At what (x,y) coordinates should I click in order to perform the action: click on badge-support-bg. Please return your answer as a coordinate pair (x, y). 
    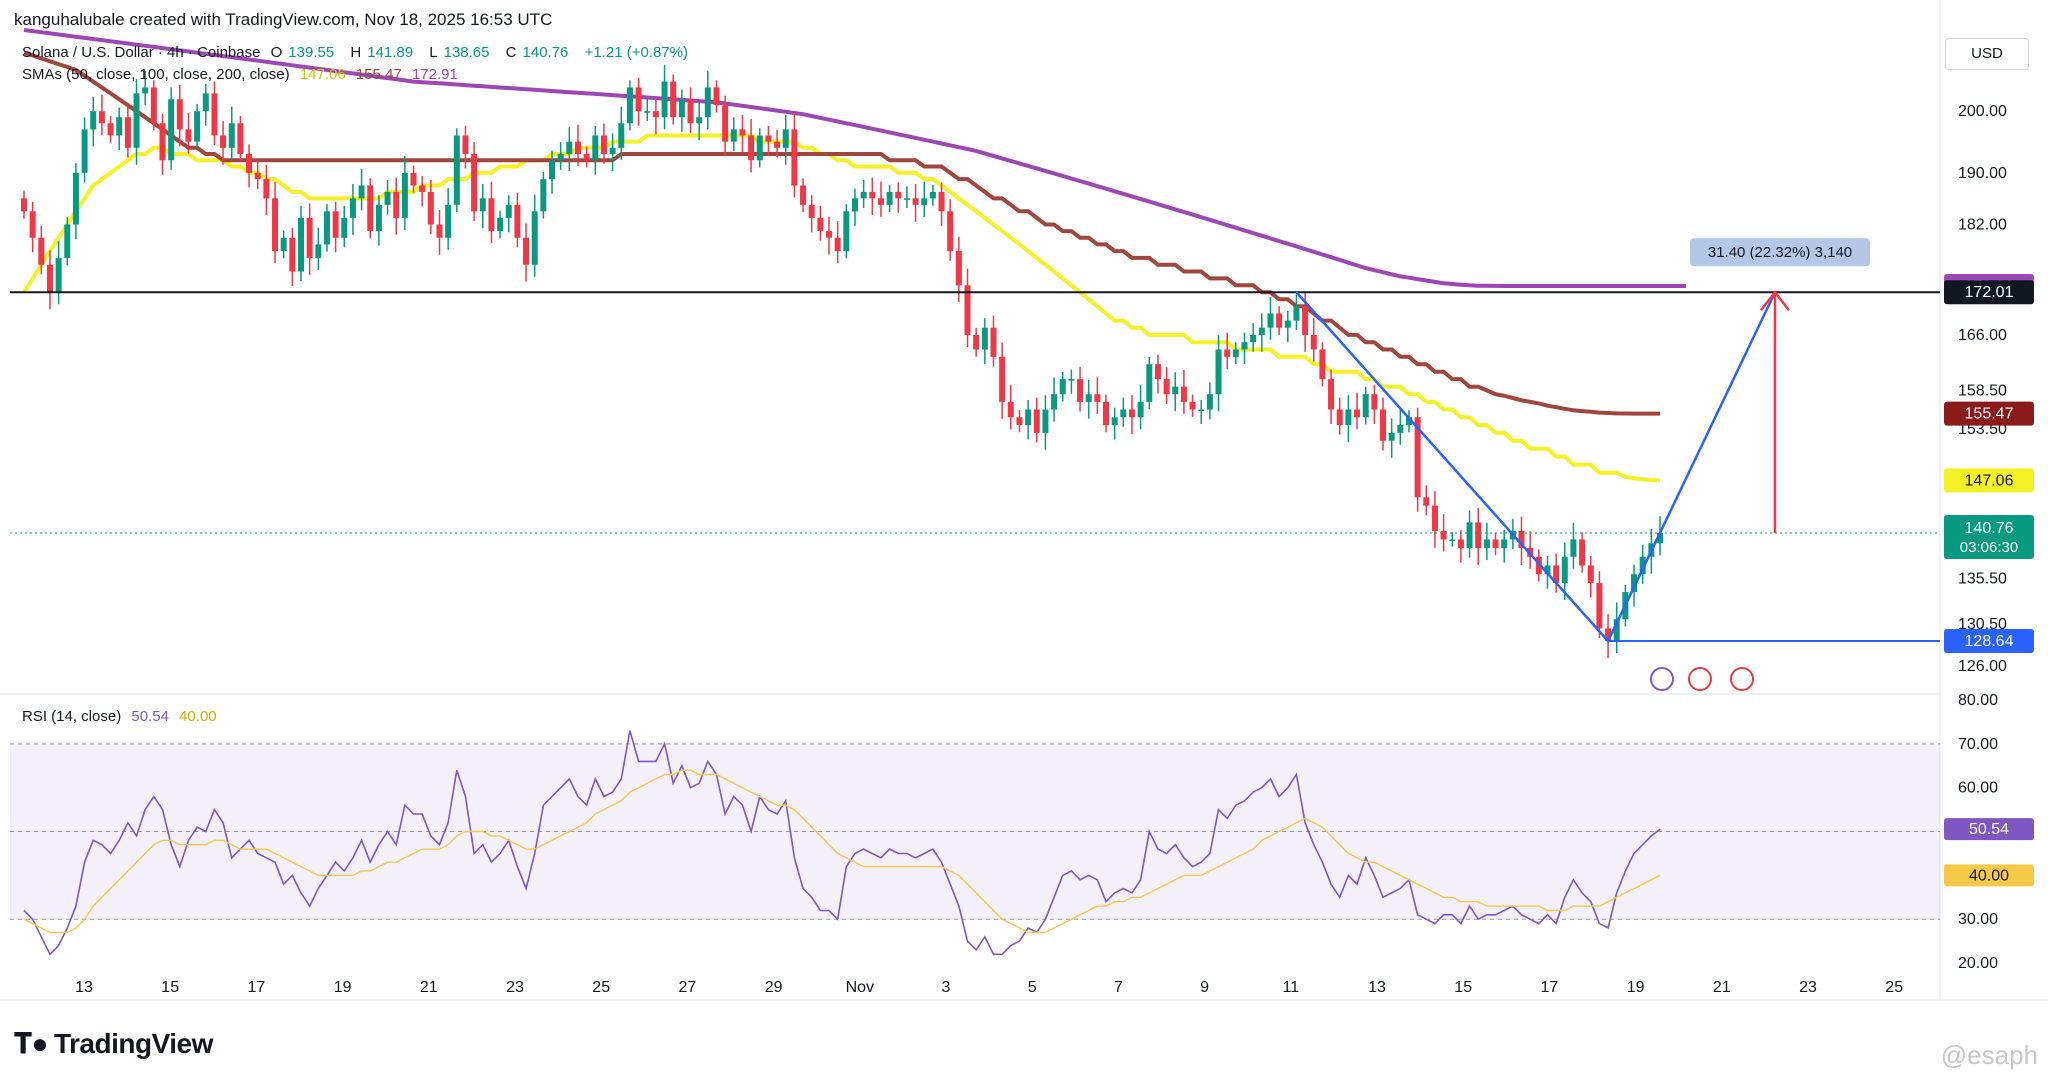
    Looking at the image, I should click on (1989, 641).